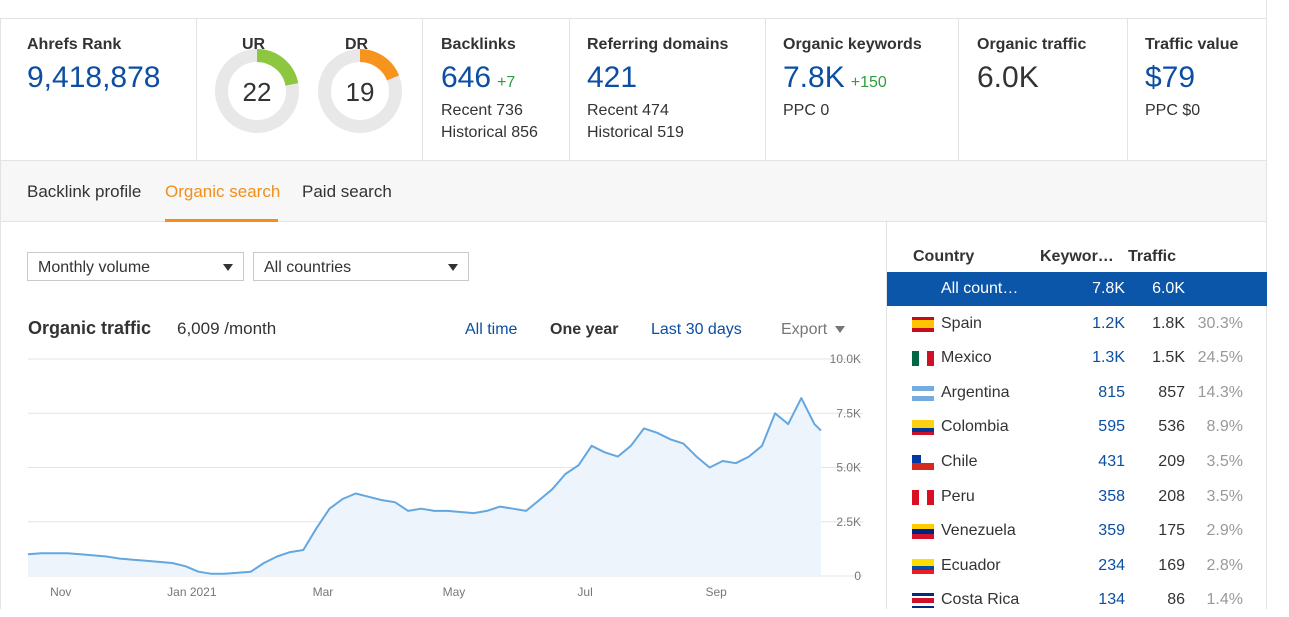 The height and width of the screenshot is (617, 1289). What do you see at coordinates (971, 565) in the screenshot?
I see `country-name: Ecuador` at bounding box center [971, 565].